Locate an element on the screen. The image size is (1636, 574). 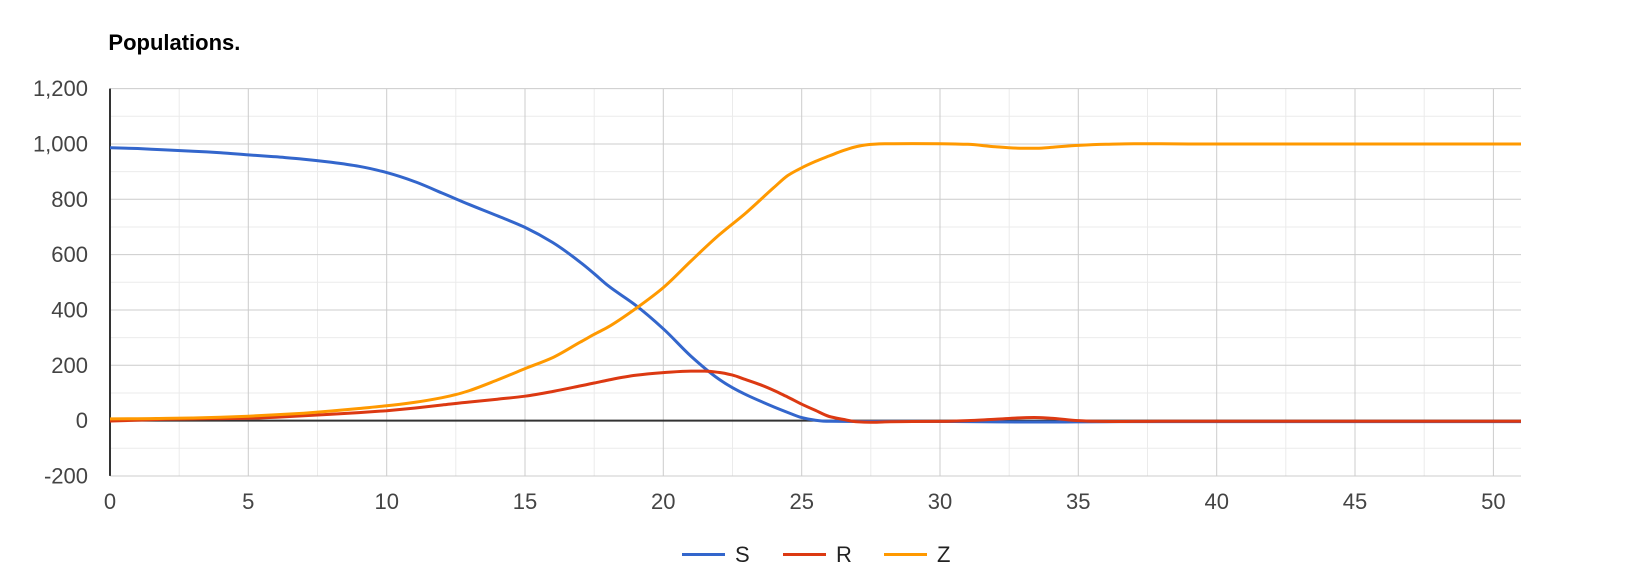
svg-text: 30 is located at coordinates (940, 501).